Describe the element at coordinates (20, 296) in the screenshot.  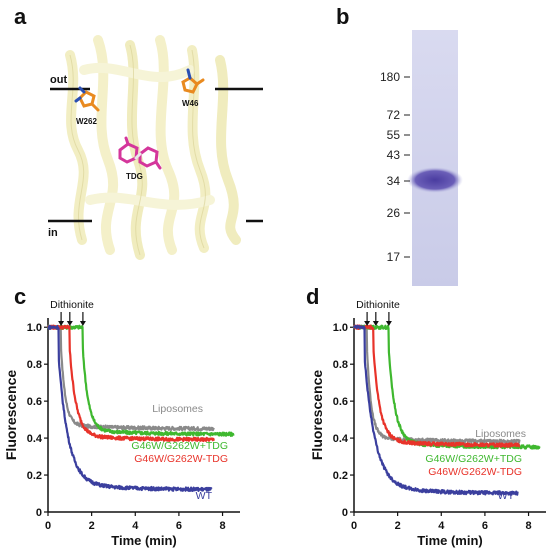
I see `panel-letter-c: c` at that location.